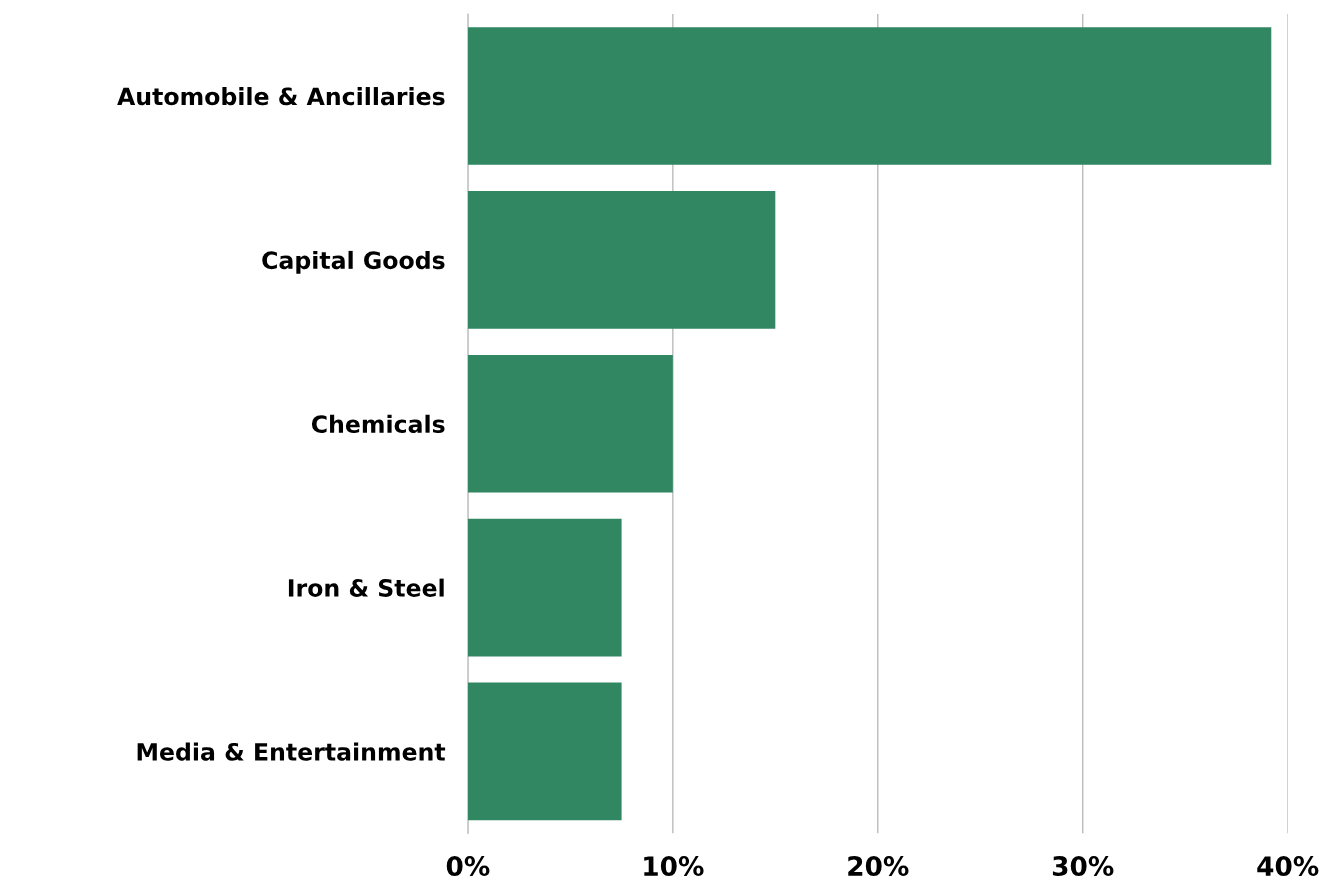 This screenshot has width=1333, height=880. What do you see at coordinates (674, 866) in the screenshot?
I see `x-tick-label: 10%` at bounding box center [674, 866].